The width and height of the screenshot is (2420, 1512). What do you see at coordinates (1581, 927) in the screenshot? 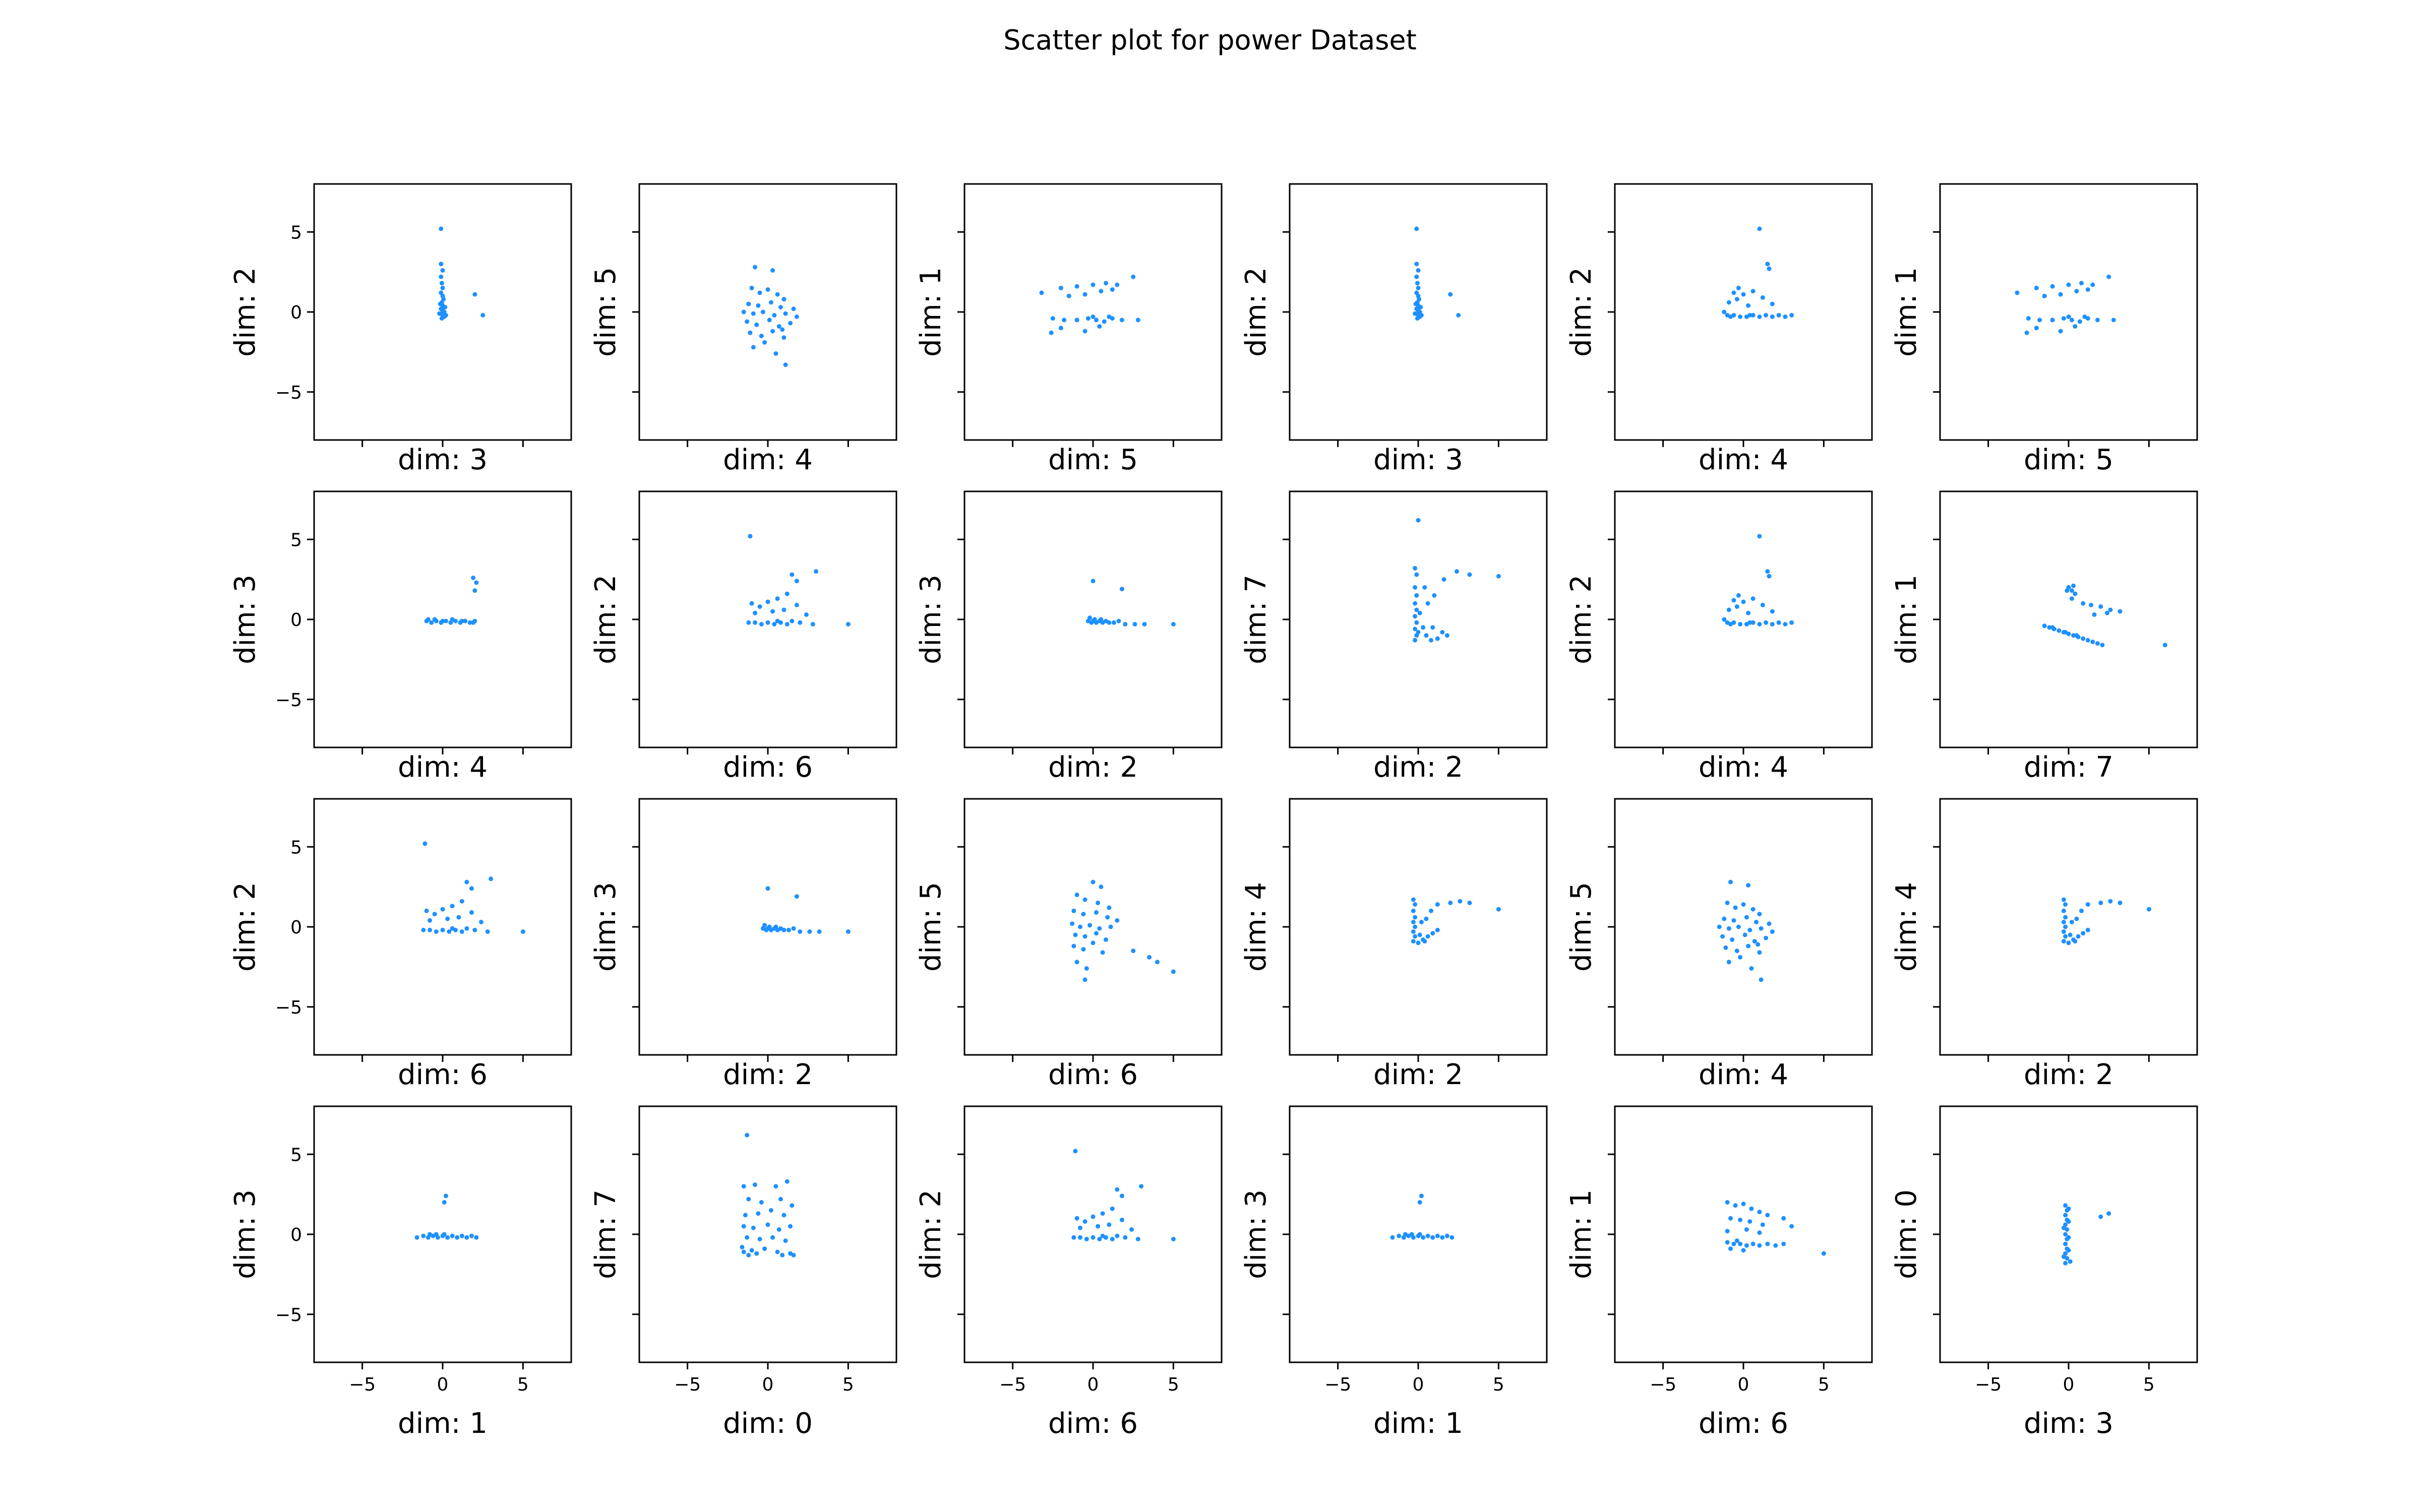
I see `y-axis-label: dim: 5` at bounding box center [1581, 927].